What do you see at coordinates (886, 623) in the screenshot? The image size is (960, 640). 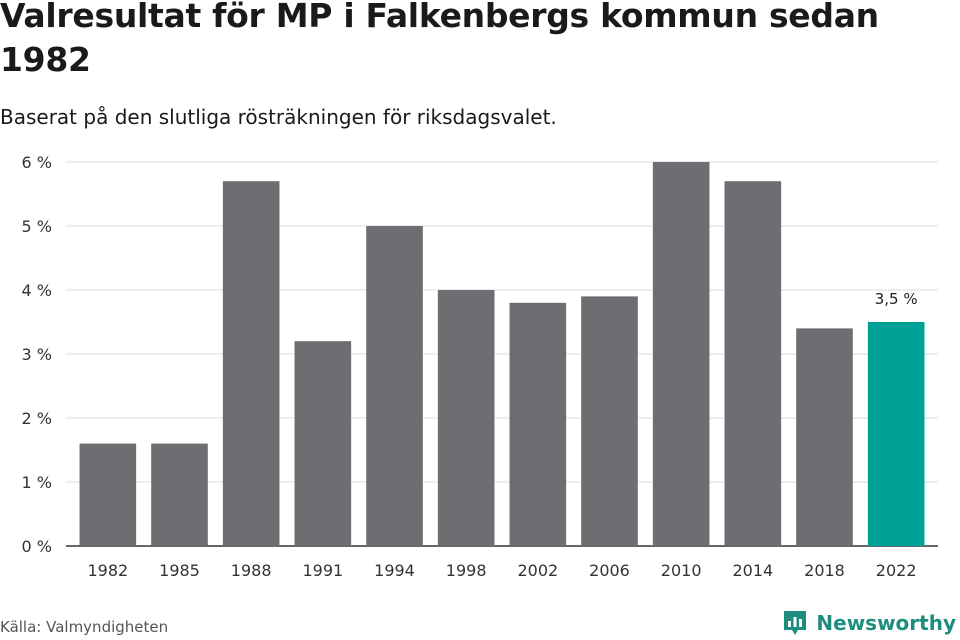 I see `brand-name: Newsworthy` at bounding box center [886, 623].